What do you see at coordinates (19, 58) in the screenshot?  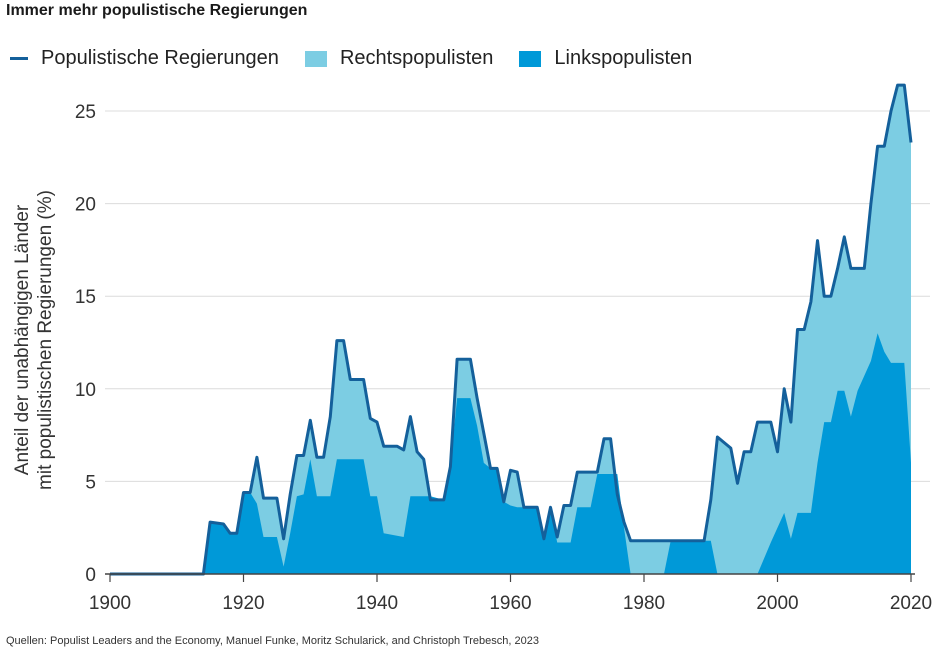 I see `legend-swatch-total` at bounding box center [19, 58].